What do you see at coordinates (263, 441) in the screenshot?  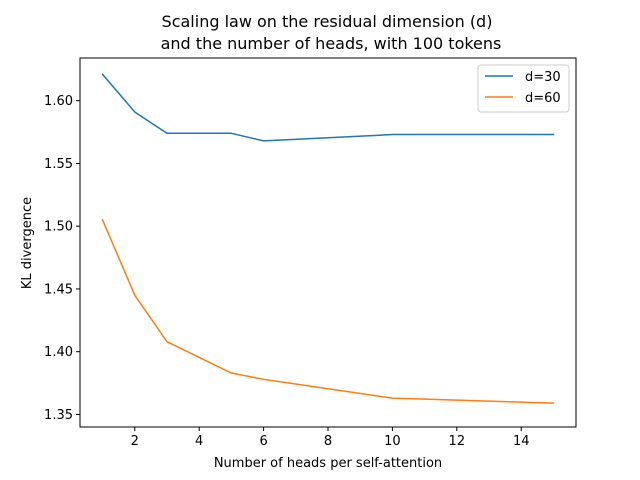 I see `x-tick-label: 6` at bounding box center [263, 441].